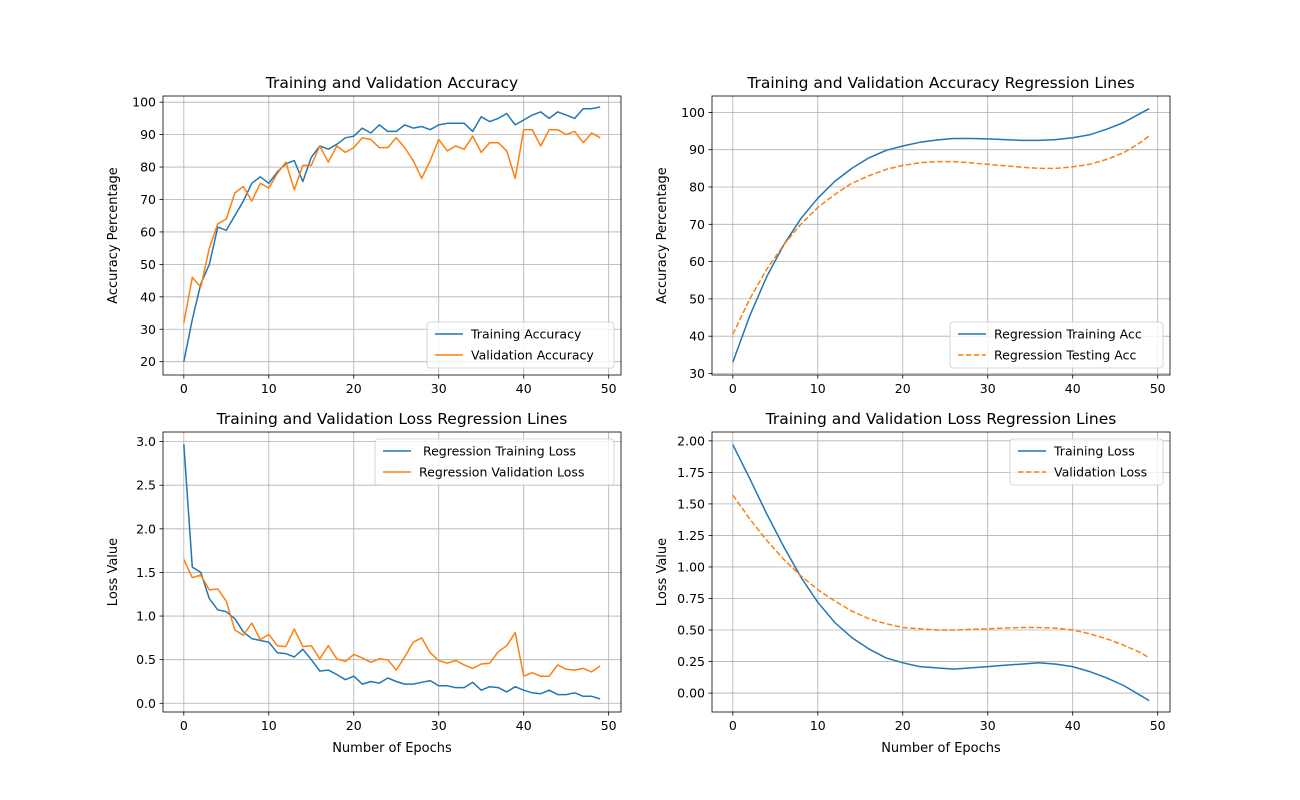  I want to click on chart-title: Training and Validation Accuracy, so click(391, 83).